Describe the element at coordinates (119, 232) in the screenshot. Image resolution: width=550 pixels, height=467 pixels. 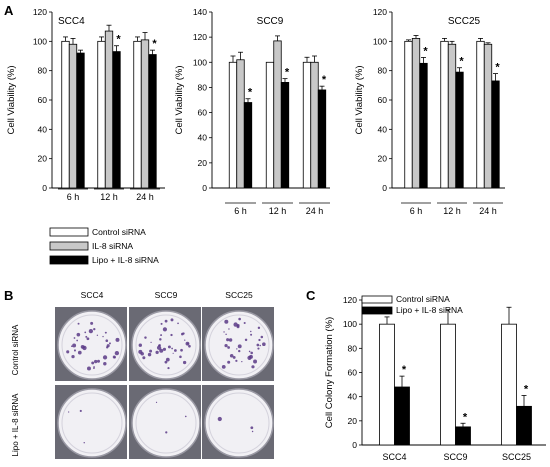
I see `legend-a-label-control: Control siRNA` at that location.